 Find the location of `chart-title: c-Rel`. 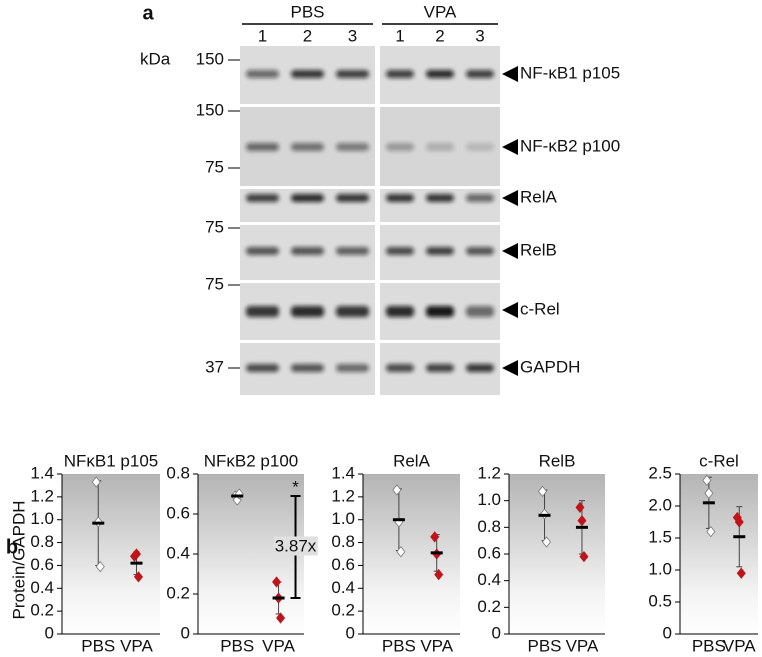

chart-title: c-Rel is located at coordinates (719, 460).